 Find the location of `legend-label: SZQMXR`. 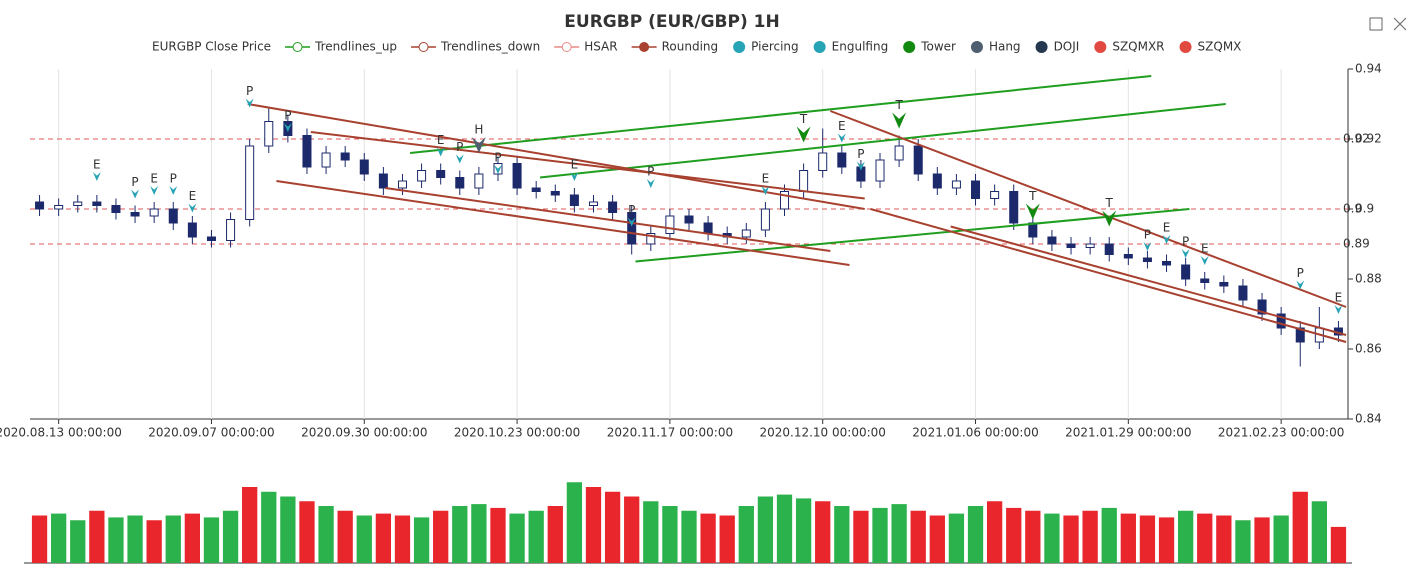

legend-label: SZQMXR is located at coordinates (1138, 47).